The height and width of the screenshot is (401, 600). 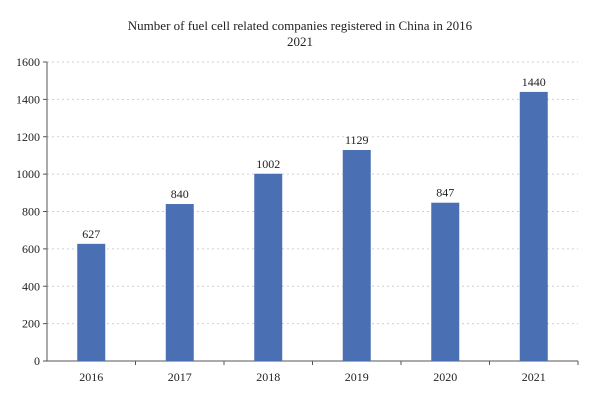 What do you see at coordinates (268, 164) in the screenshot?
I see `bar-value-label: 1002` at bounding box center [268, 164].